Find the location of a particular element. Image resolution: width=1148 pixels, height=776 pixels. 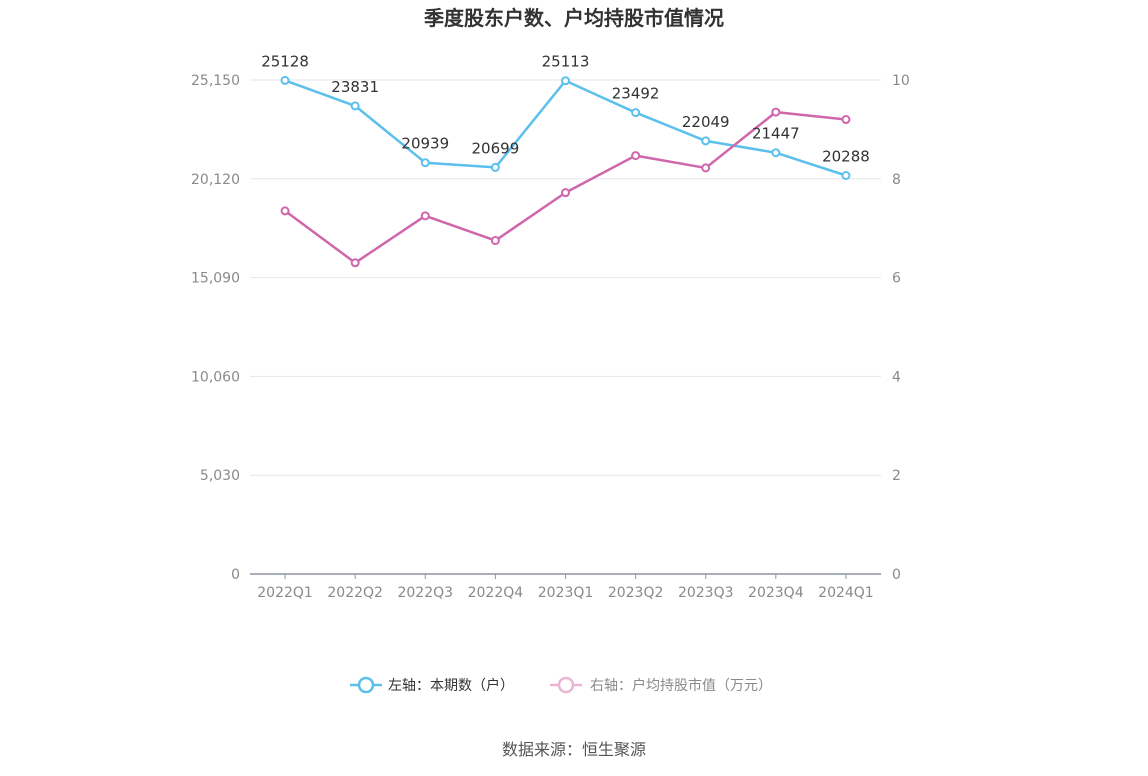

x-axis-tick-label: 2022Q4 is located at coordinates (496, 593).